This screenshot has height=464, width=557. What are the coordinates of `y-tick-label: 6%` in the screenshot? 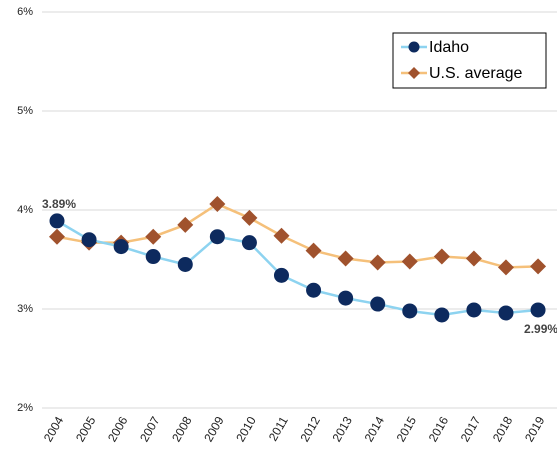 It's located at (25, 12).